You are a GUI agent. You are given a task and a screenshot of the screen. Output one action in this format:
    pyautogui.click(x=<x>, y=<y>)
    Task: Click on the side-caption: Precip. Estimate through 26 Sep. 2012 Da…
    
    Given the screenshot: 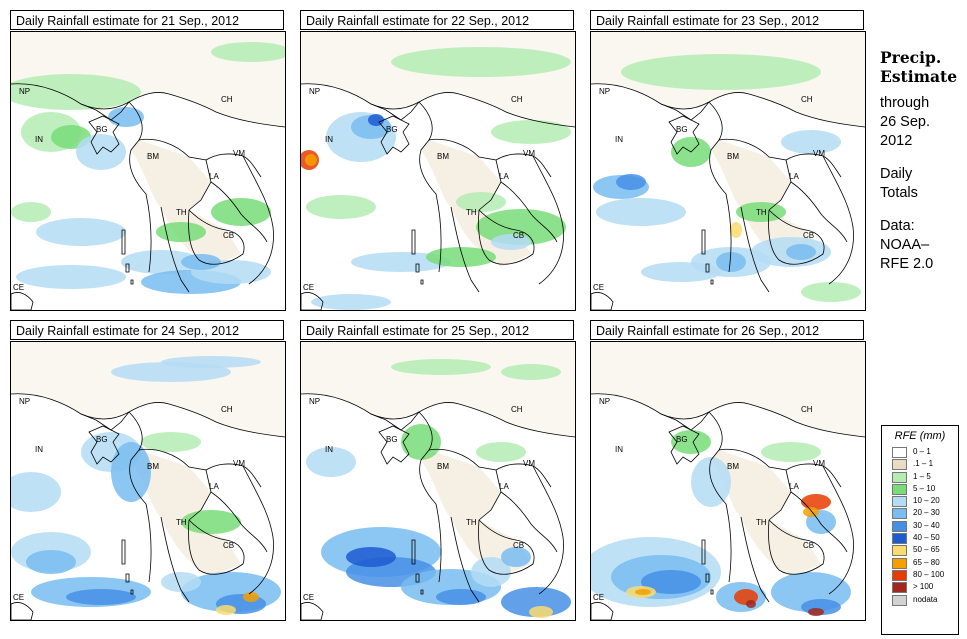 What is the action you would take?
    pyautogui.click(x=922, y=161)
    